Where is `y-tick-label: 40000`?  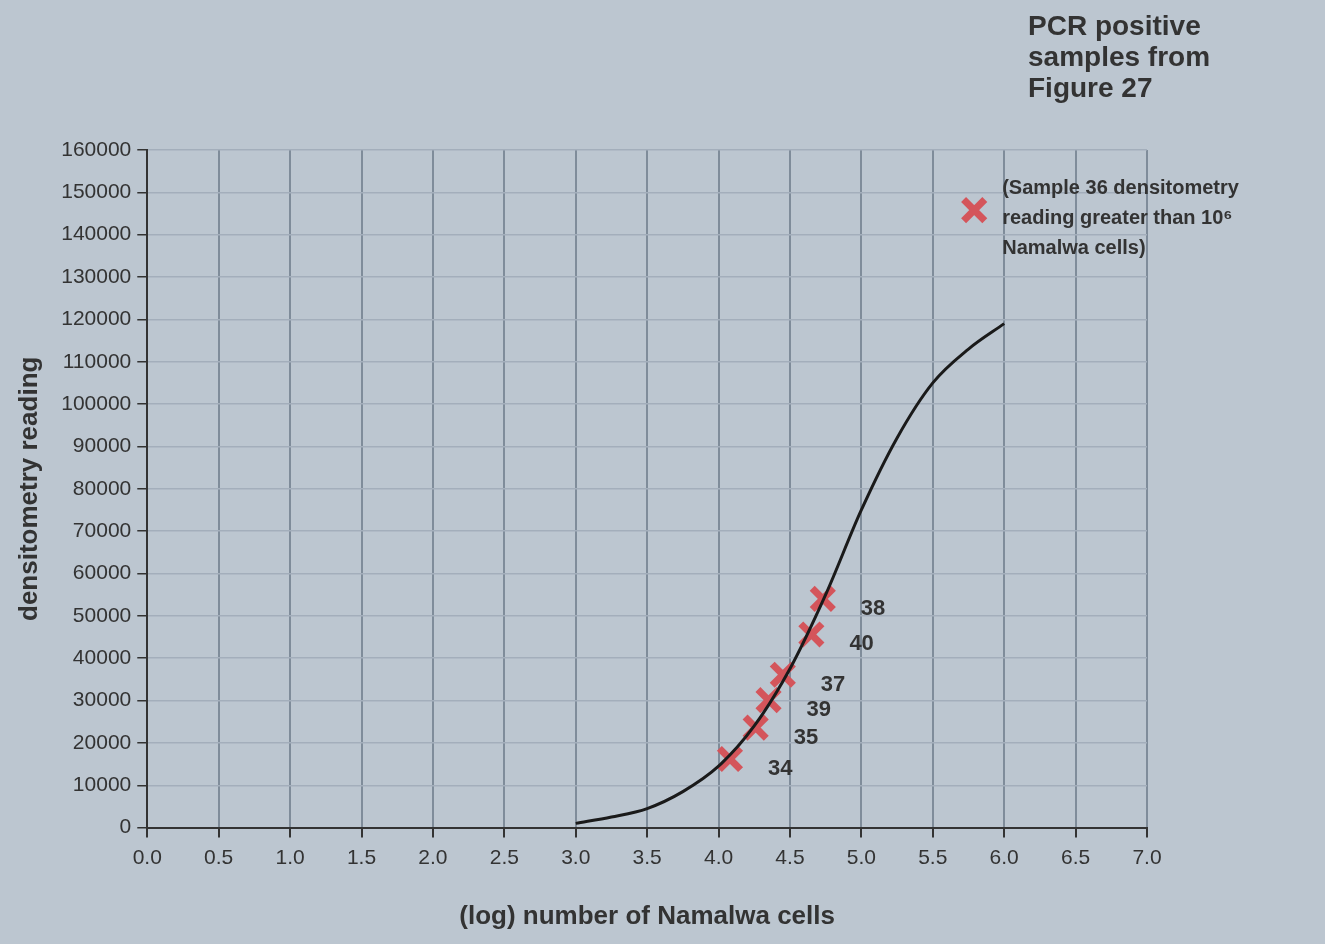
y-tick-label: 40000 is located at coordinates (102, 656).